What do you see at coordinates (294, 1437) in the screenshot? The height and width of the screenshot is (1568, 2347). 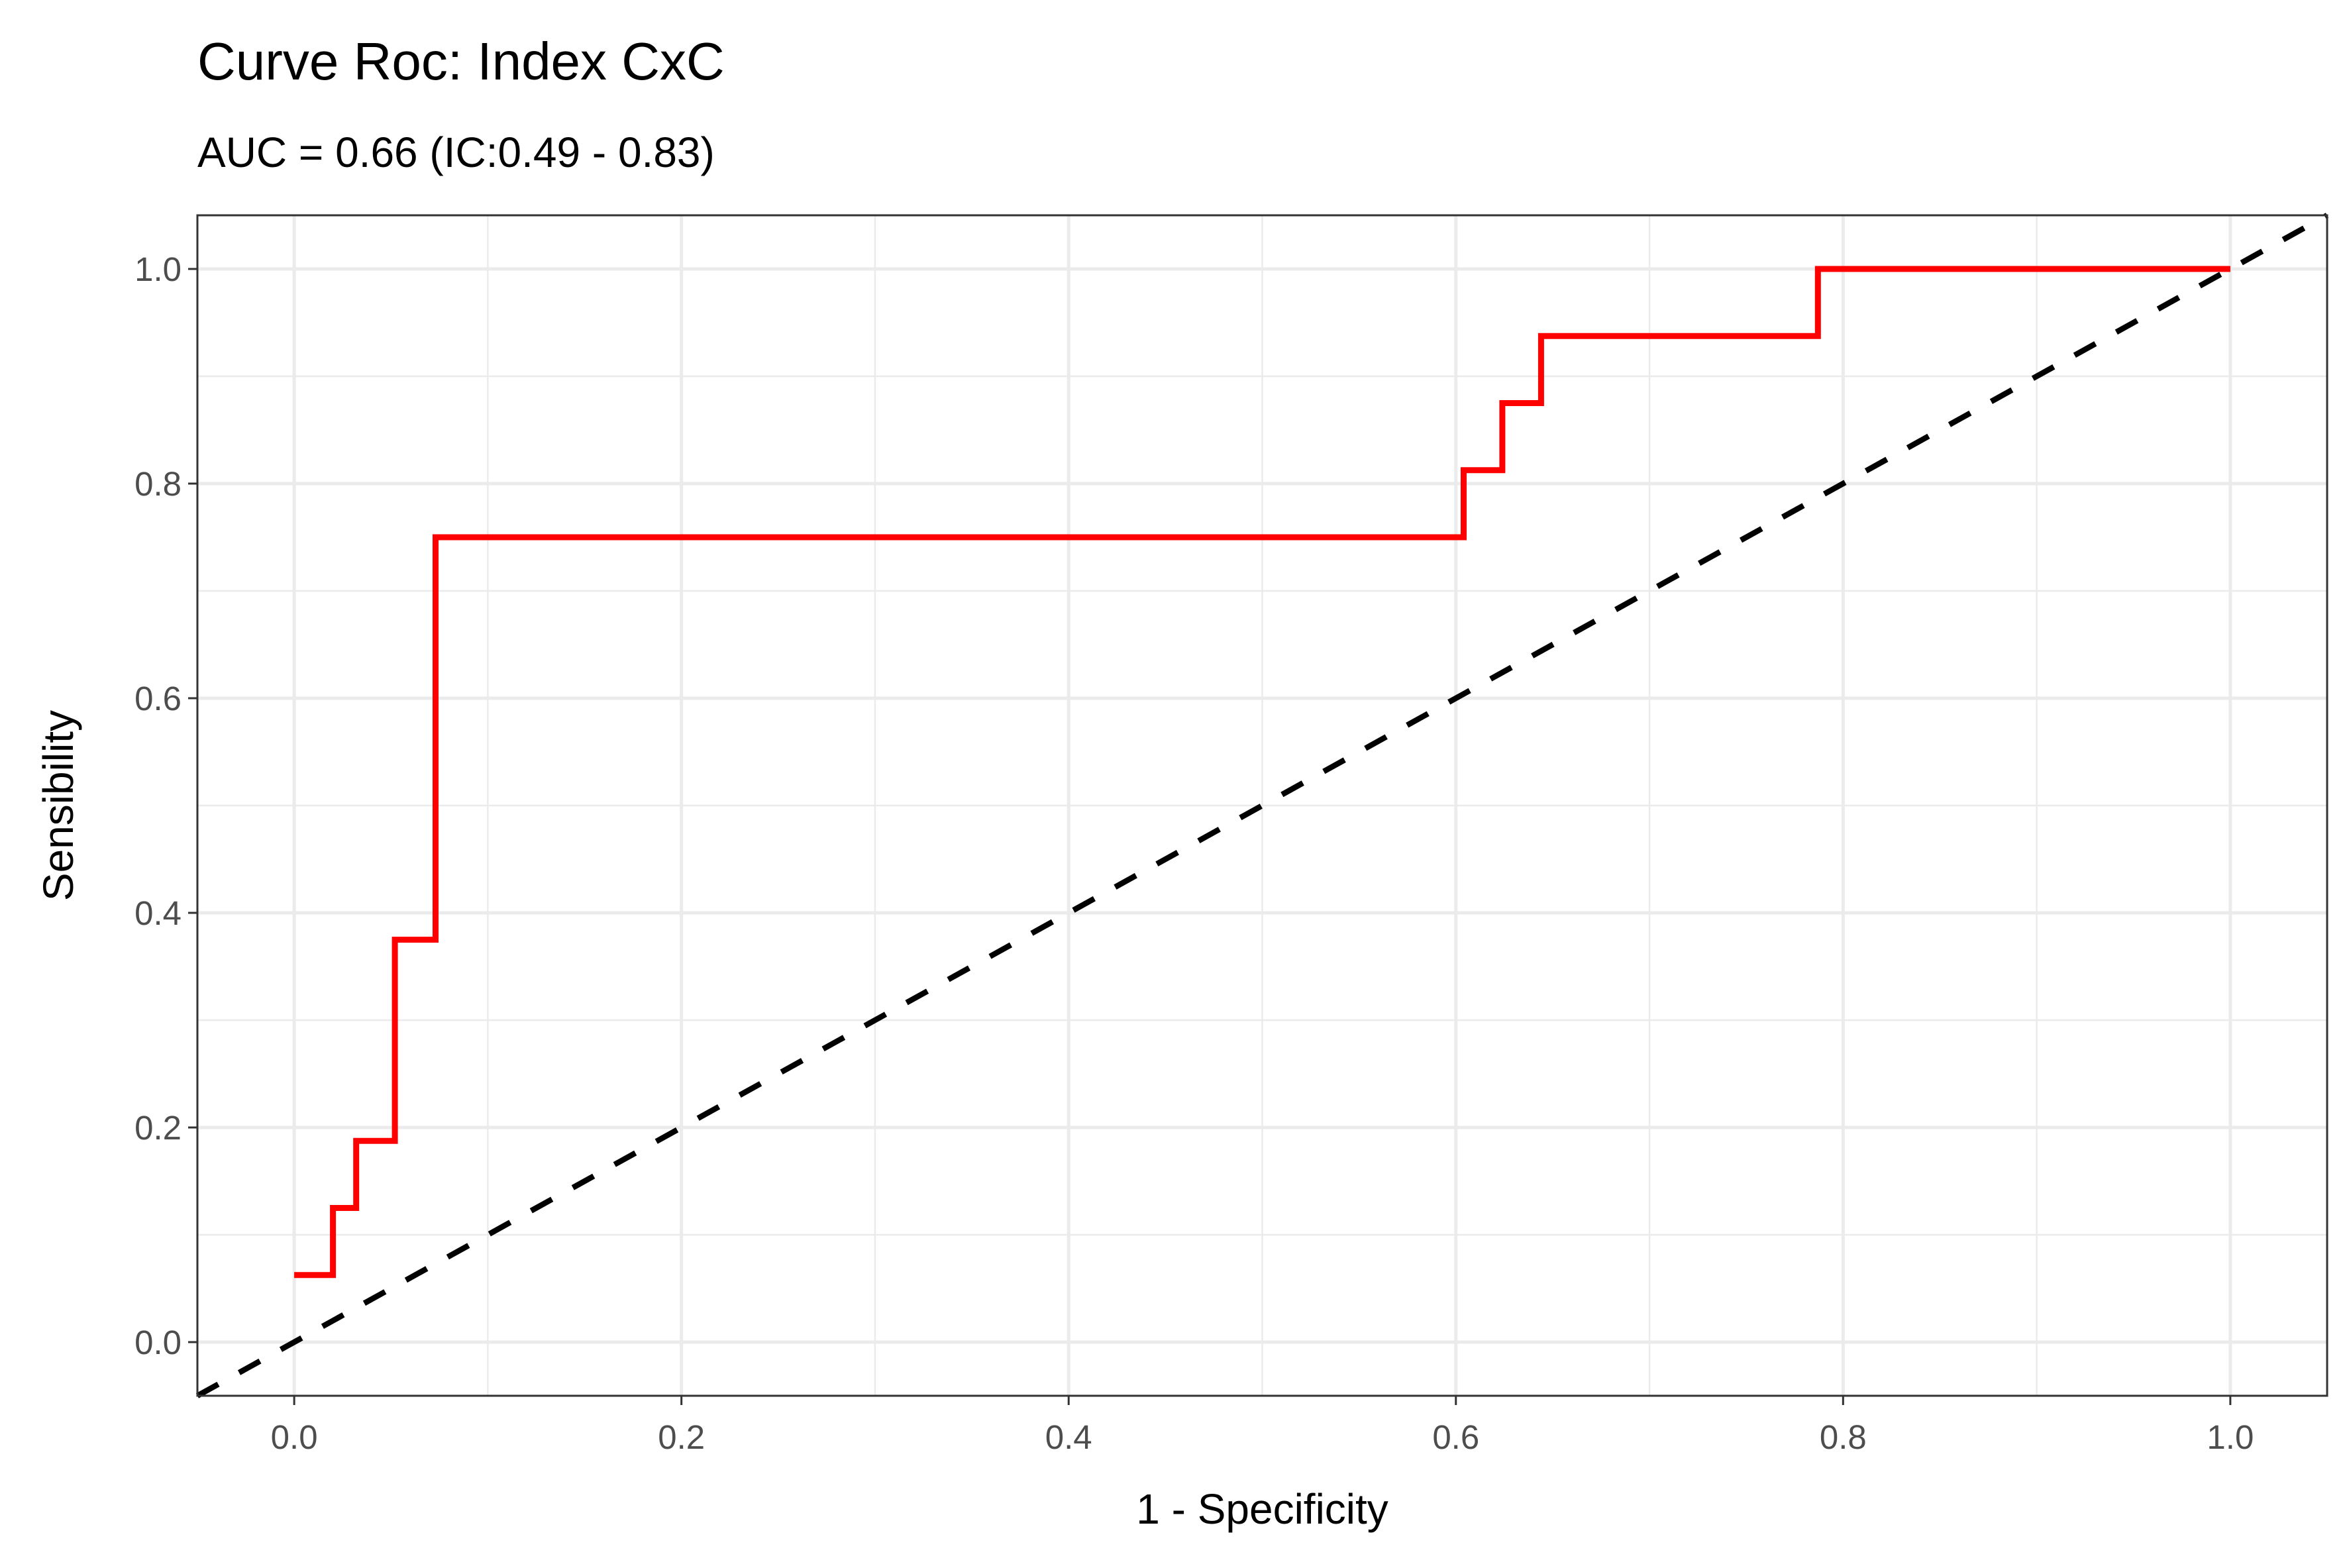 I see `x-tick-label: 0.0` at bounding box center [294, 1437].